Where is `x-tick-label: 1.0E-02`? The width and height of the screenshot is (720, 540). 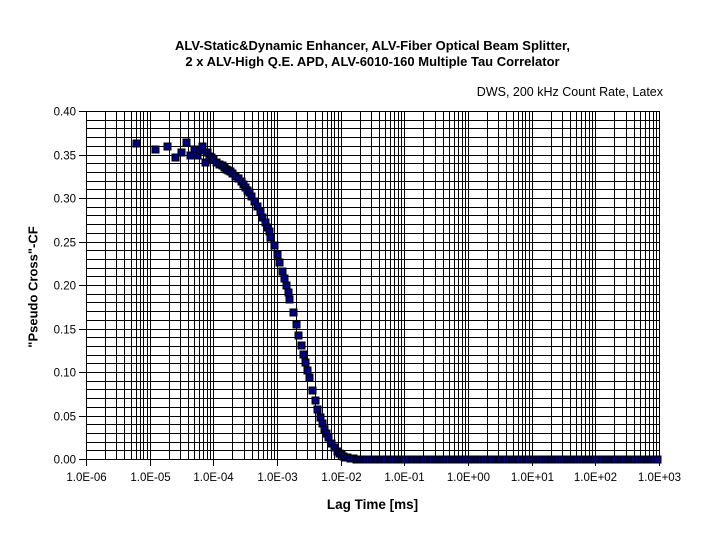 x-tick-label: 1.0E-02 is located at coordinates (341, 478).